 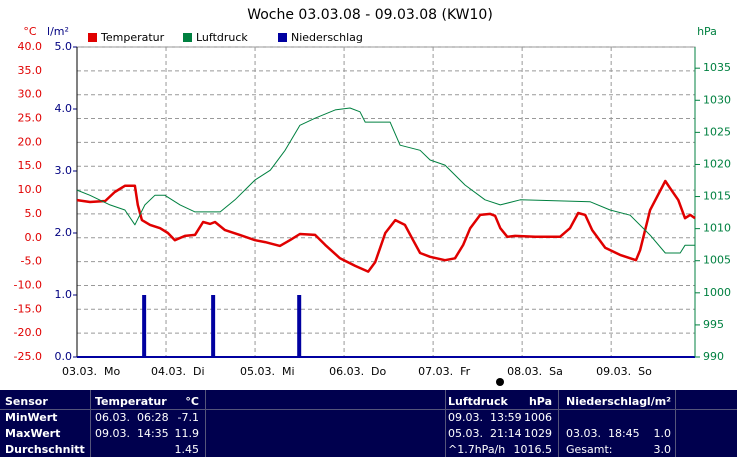 I want to click on y3-tick-label: 1005, so click(x=717, y=260).